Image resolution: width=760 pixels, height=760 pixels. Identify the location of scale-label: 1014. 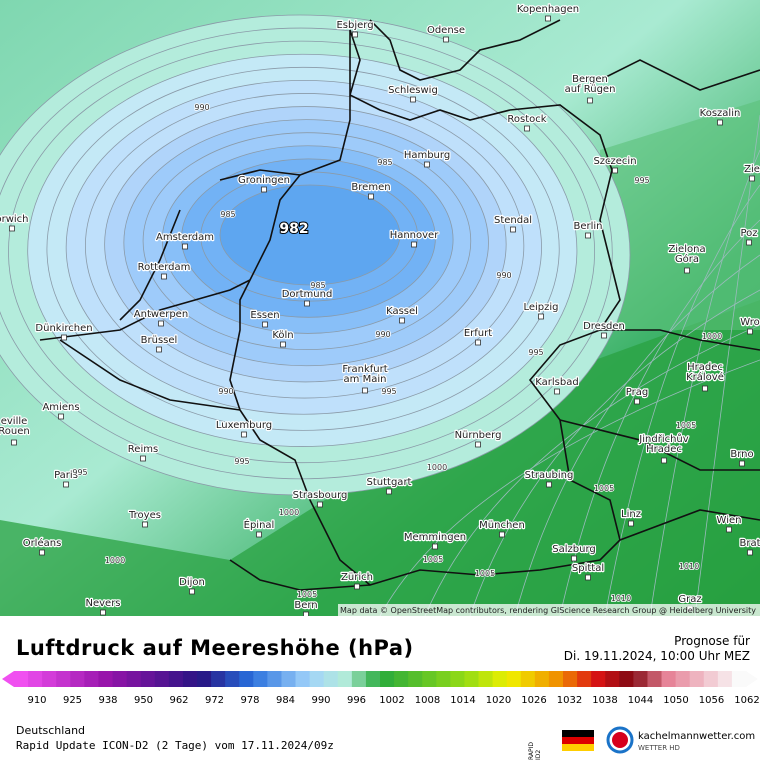
(462, 700).